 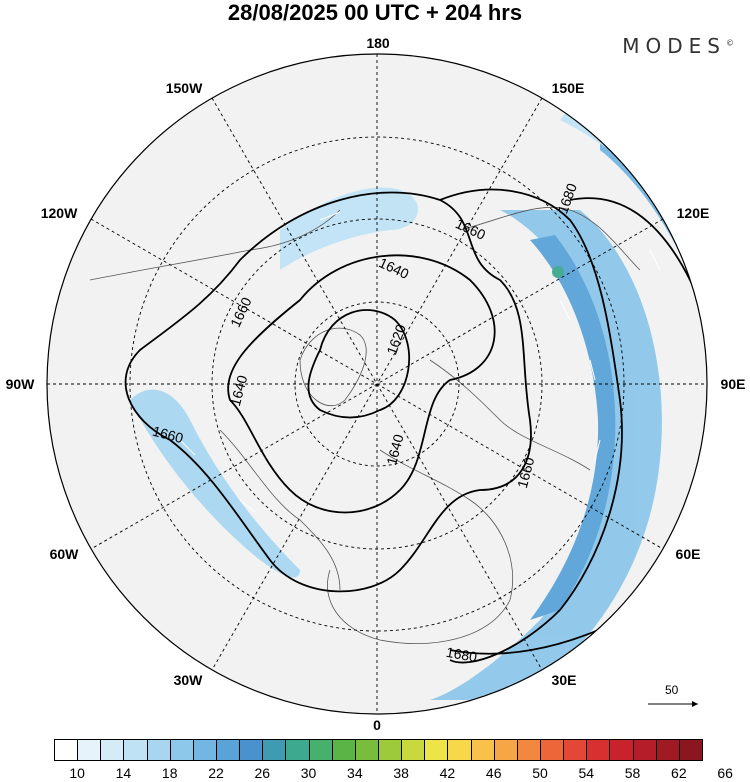 What do you see at coordinates (674, 46) in the screenshot?
I see `brand-name: MODES` at bounding box center [674, 46].